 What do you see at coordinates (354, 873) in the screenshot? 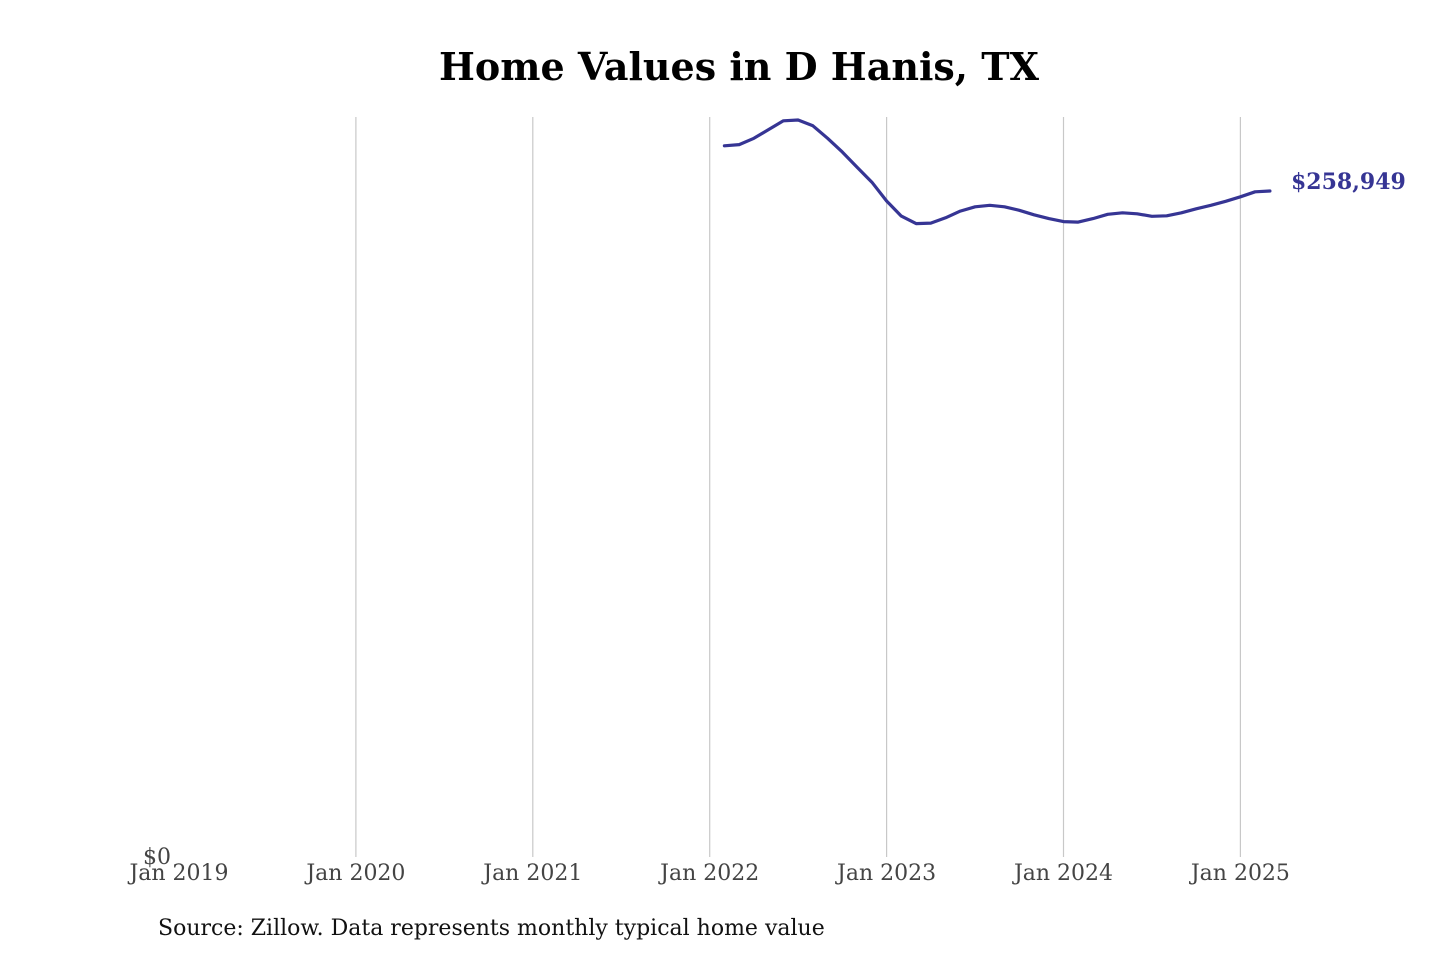
I see `x-tick-label: Jan 2020` at bounding box center [354, 873].